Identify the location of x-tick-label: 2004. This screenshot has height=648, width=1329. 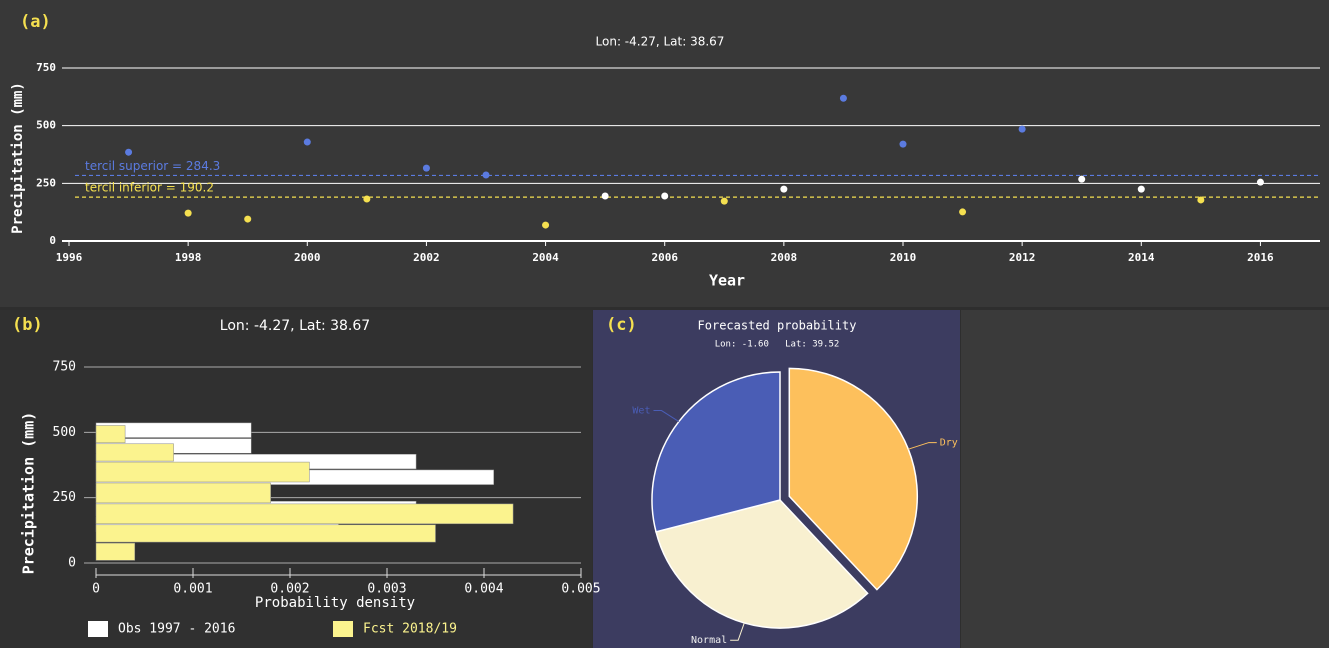
(545, 257).